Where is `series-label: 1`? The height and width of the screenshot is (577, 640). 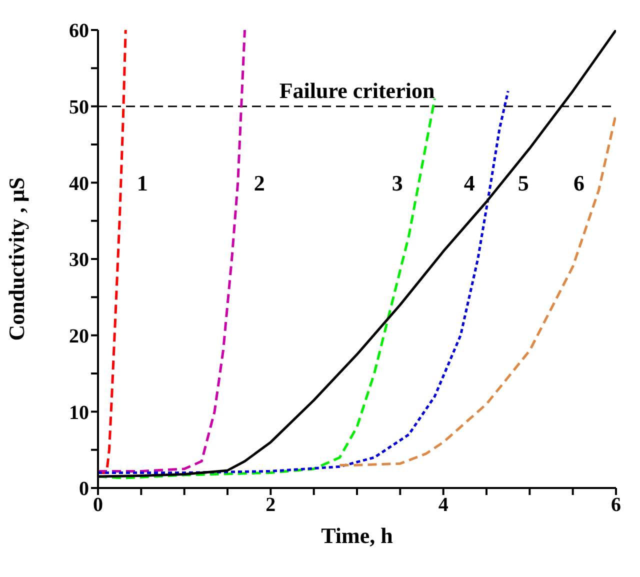 series-label: 1 is located at coordinates (142, 183).